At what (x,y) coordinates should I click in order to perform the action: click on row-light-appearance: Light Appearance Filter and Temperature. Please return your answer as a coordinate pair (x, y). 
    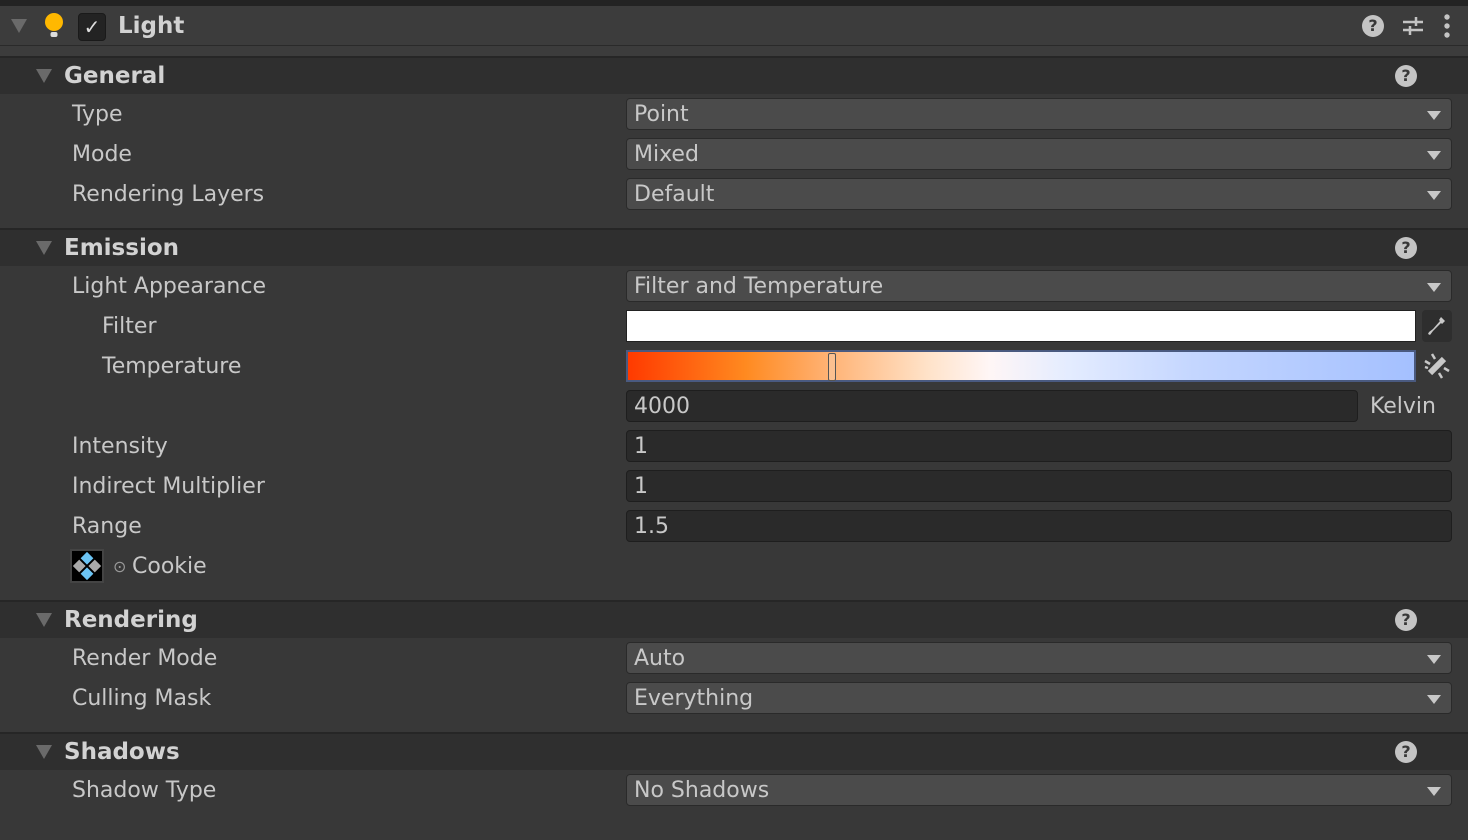
    Looking at the image, I should click on (734, 286).